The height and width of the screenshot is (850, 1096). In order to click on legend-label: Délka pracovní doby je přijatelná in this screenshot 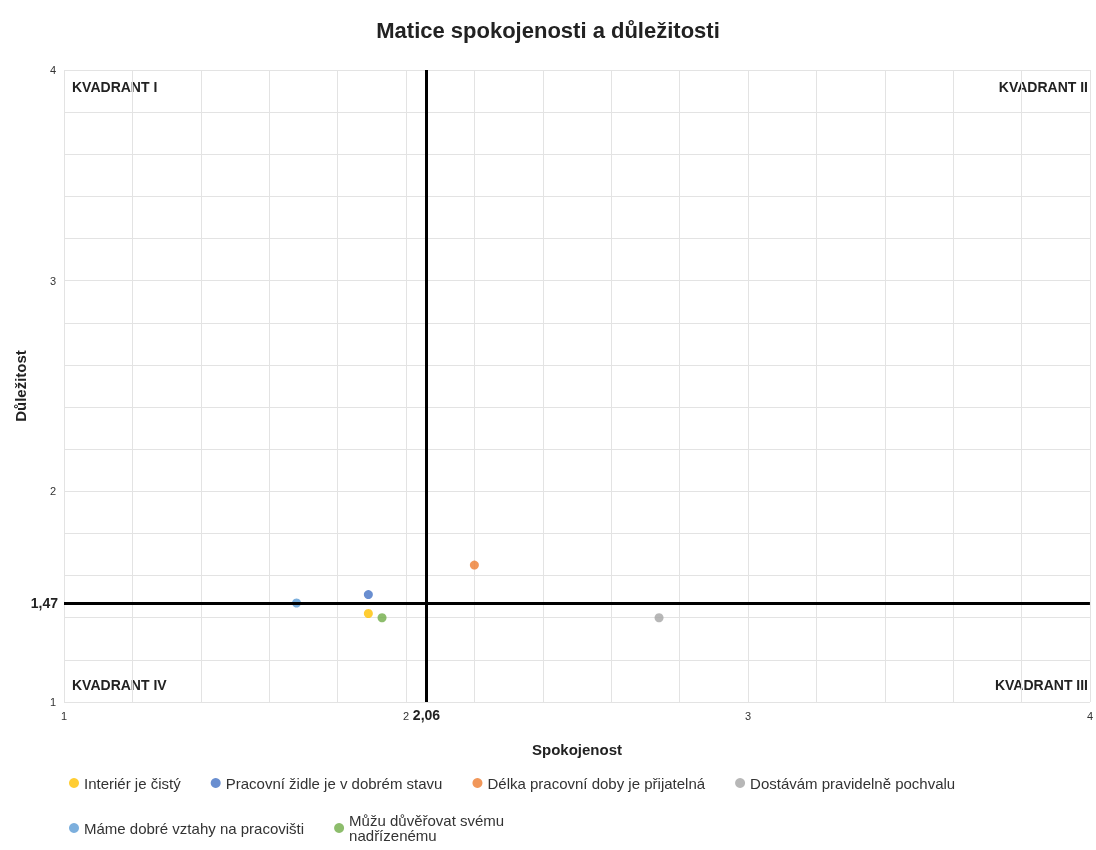, I will do `click(596, 783)`.